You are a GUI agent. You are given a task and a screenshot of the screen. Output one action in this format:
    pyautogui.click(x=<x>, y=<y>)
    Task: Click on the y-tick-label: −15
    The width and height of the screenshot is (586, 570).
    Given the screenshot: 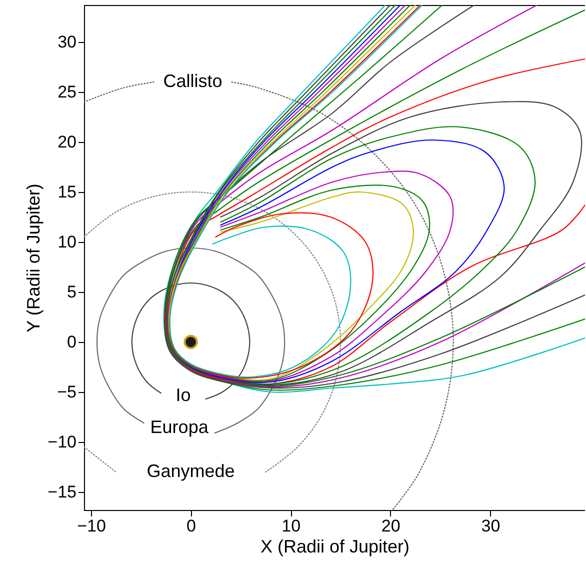 What is the action you would take?
    pyautogui.click(x=62, y=492)
    